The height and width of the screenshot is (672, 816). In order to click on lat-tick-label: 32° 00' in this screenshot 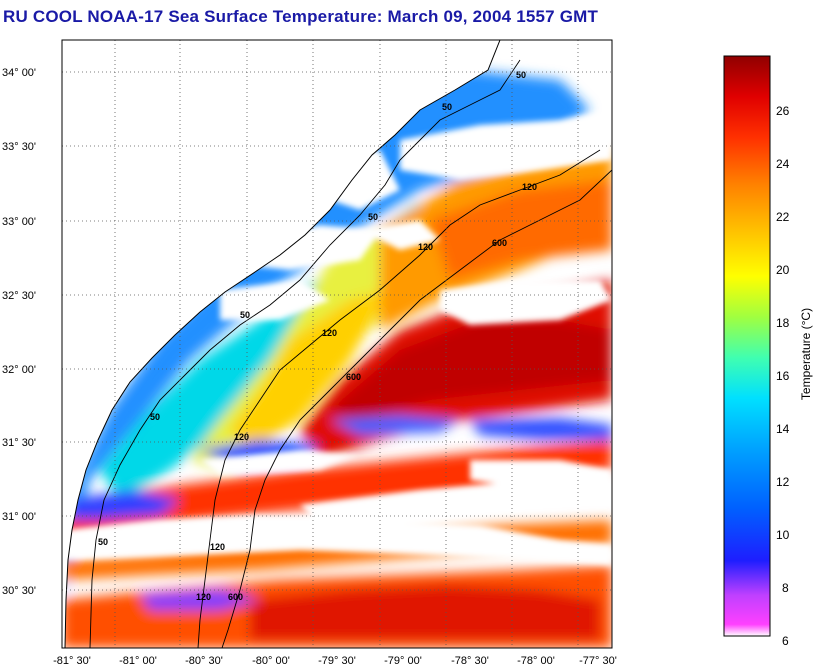, I will do `click(19, 370)`.